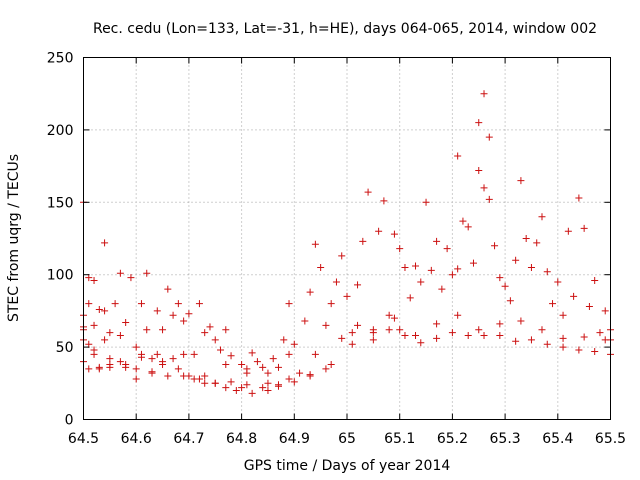 This screenshot has width=640, height=480. I want to click on y-tick-label: 100, so click(60, 276).